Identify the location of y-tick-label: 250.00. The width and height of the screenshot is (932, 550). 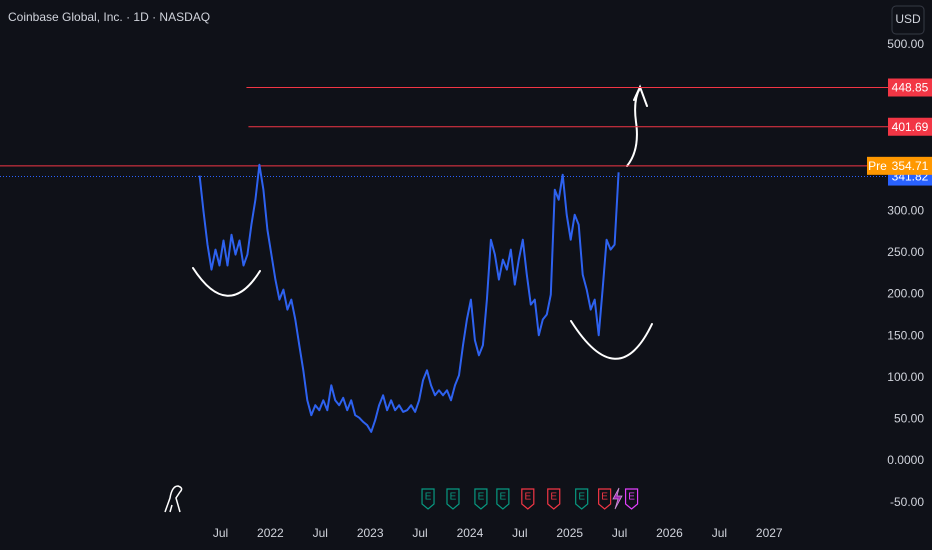
(905, 252).